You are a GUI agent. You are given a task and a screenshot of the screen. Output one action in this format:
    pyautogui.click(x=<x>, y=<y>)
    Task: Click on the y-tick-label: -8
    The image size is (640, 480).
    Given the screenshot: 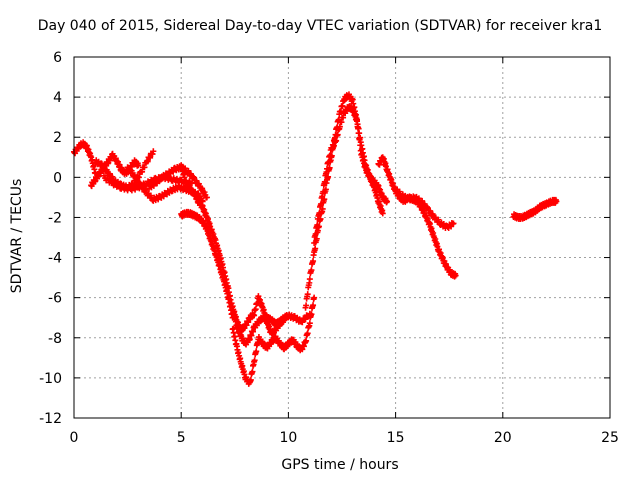 What is the action you would take?
    pyautogui.click(x=55, y=339)
    